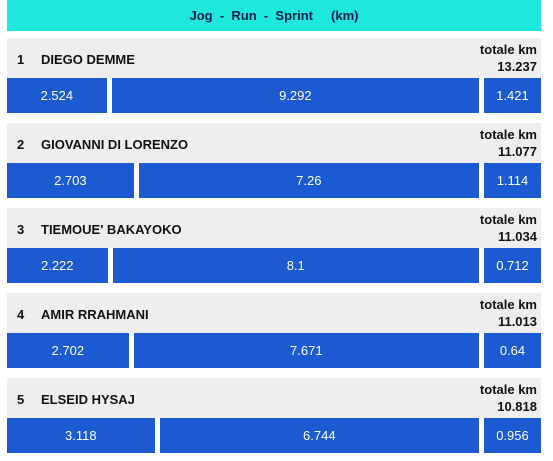 The width and height of the screenshot is (553, 461). I want to click on stacked-bar: 2.524 9.292 1.421, so click(274, 95).